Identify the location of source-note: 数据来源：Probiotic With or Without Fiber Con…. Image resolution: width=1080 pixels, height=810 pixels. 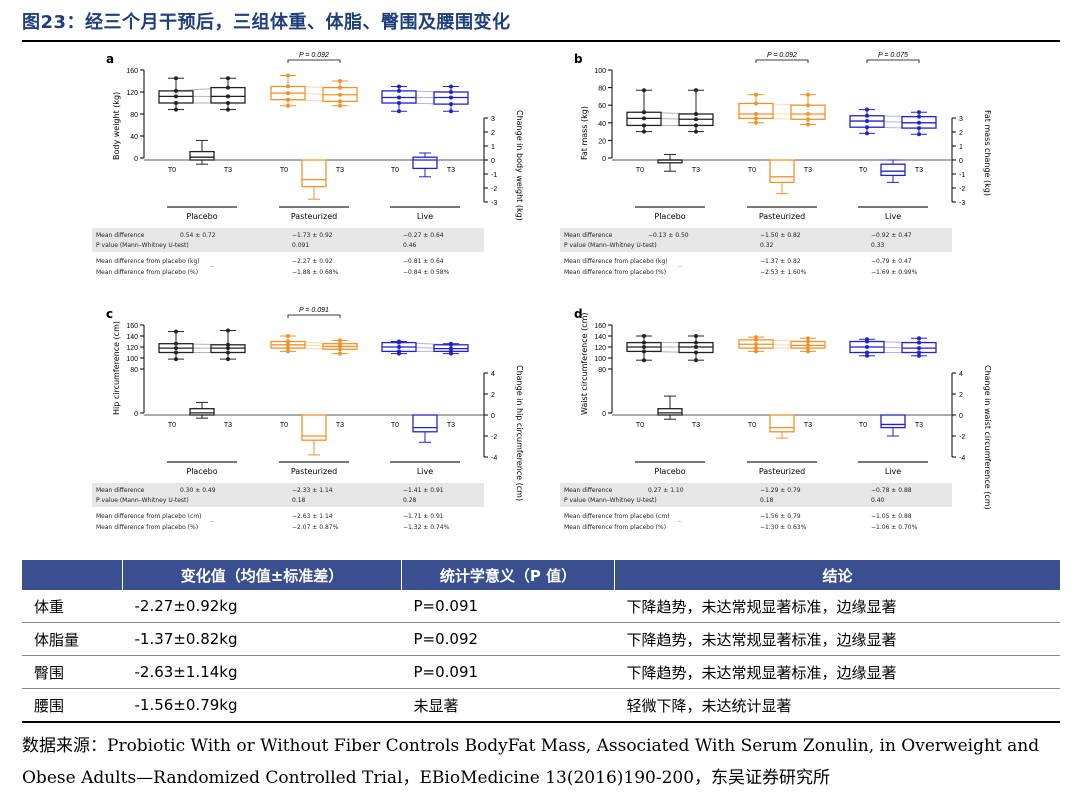
(531, 762).